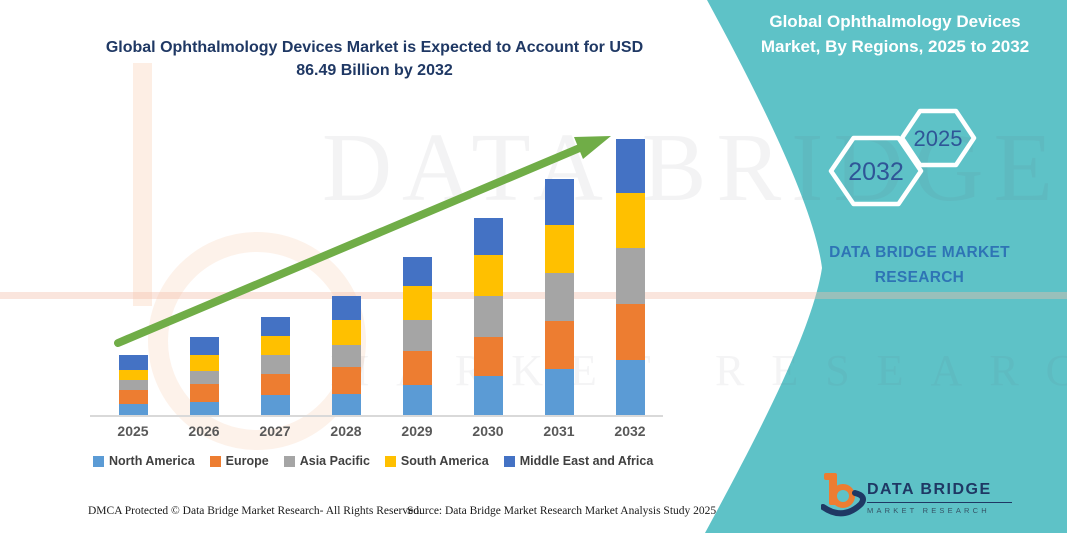 This screenshot has height=533, width=1067. Describe the element at coordinates (133, 431) in the screenshot. I see `x-axis-label: 2025` at that location.